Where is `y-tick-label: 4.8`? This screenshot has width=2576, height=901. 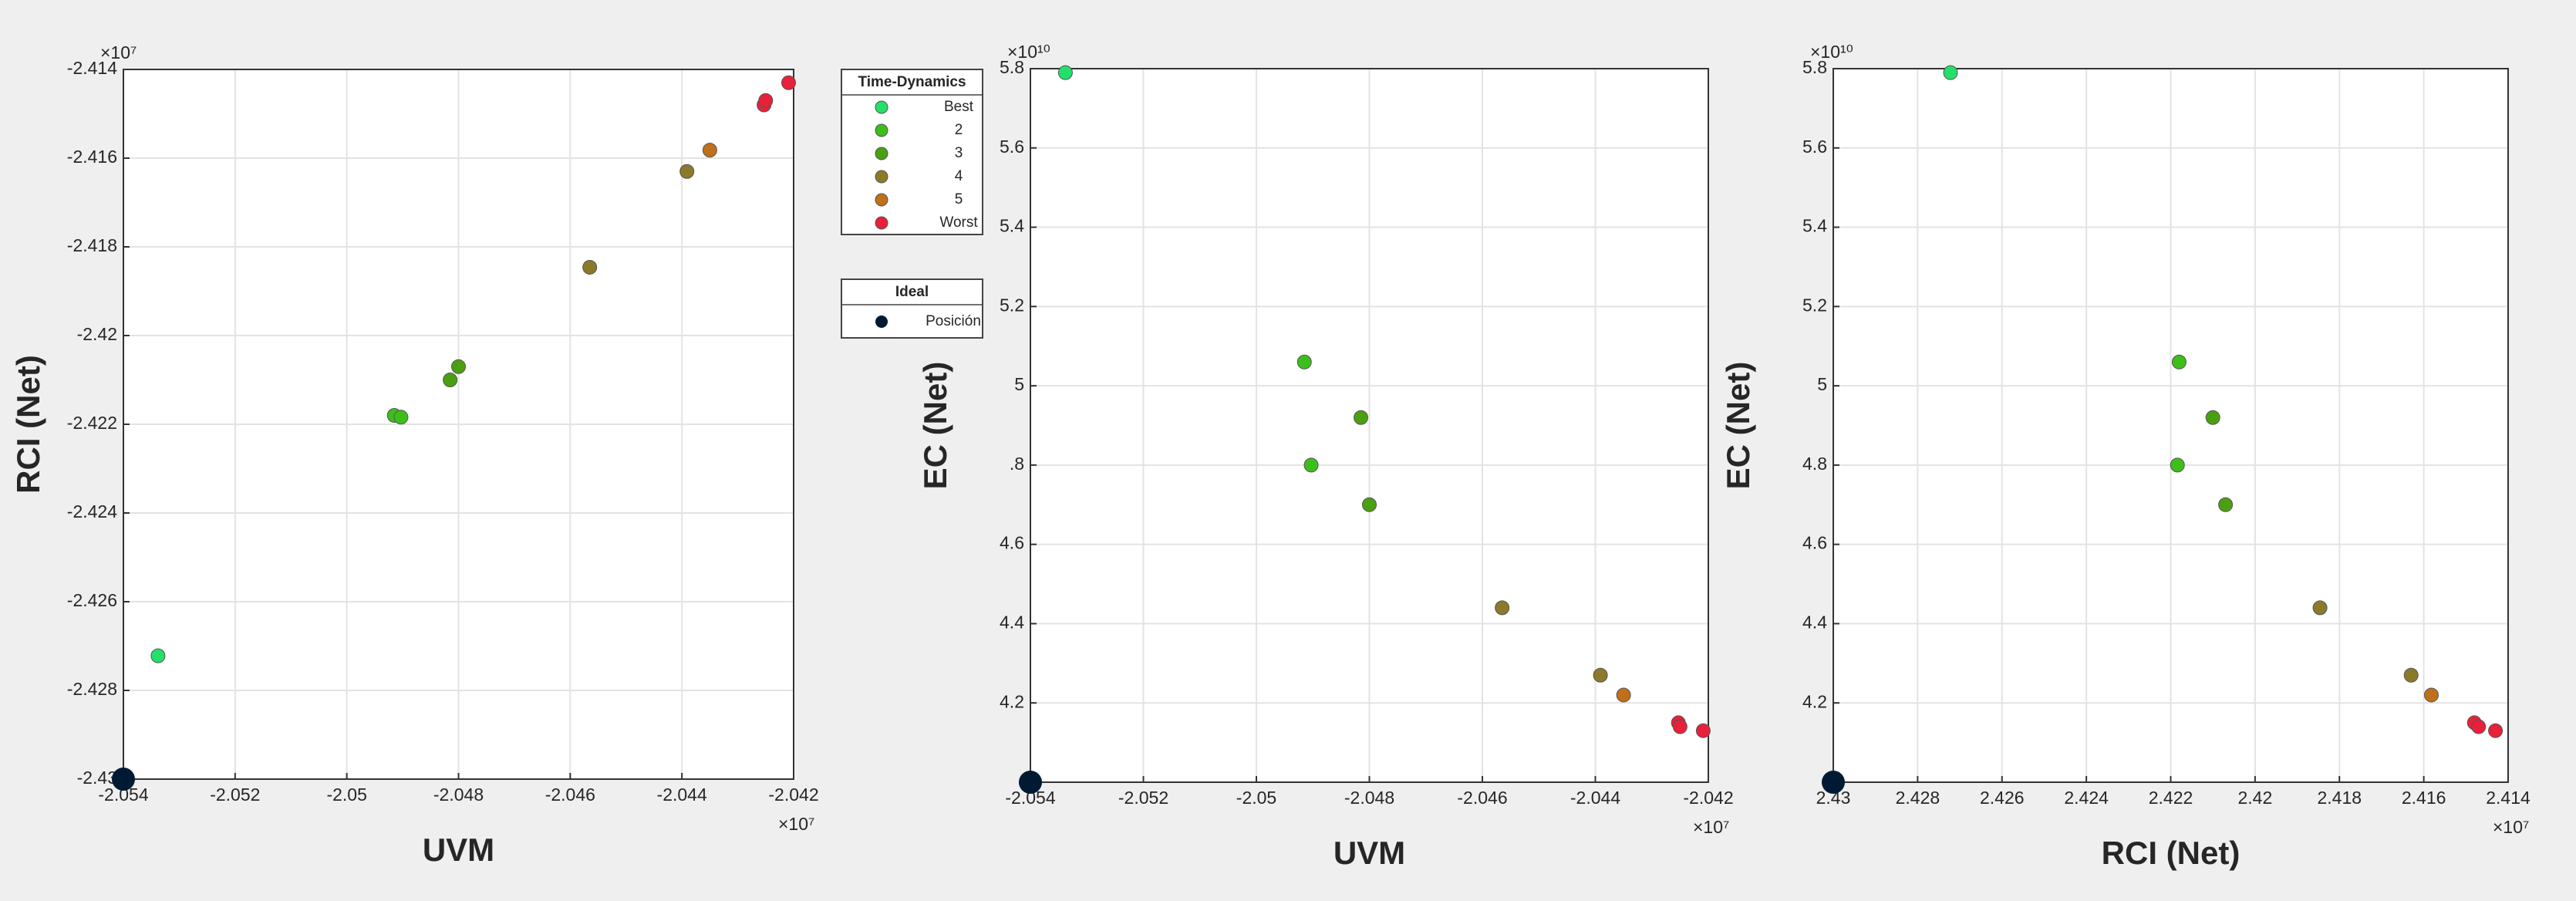
y-tick-label: 4.8 is located at coordinates (1814, 464).